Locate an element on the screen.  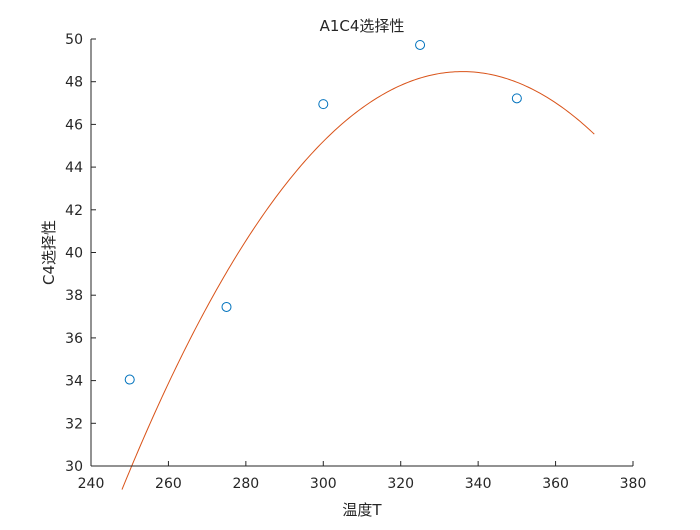
x-axis-title: 温度T is located at coordinates (362, 510).